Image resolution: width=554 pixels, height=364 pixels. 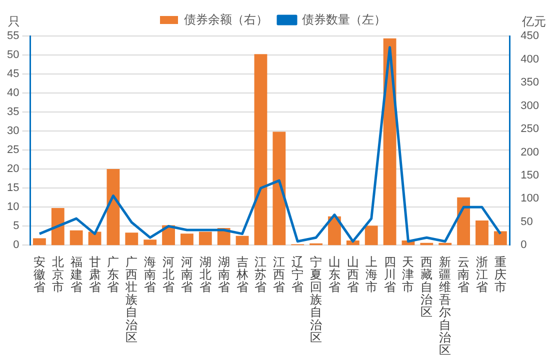 I want to click on y-tick-label: 10, so click(x=13, y=207).